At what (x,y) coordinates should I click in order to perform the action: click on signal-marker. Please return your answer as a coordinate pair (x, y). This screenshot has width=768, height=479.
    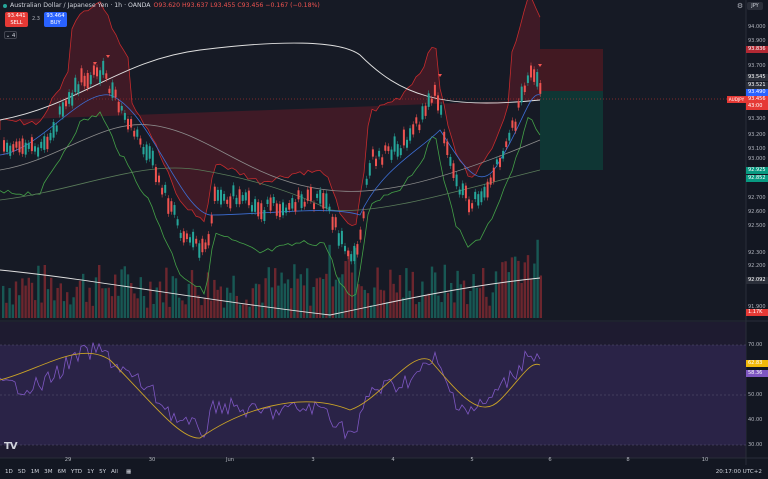
    Looking at the image, I should click on (440, 75).